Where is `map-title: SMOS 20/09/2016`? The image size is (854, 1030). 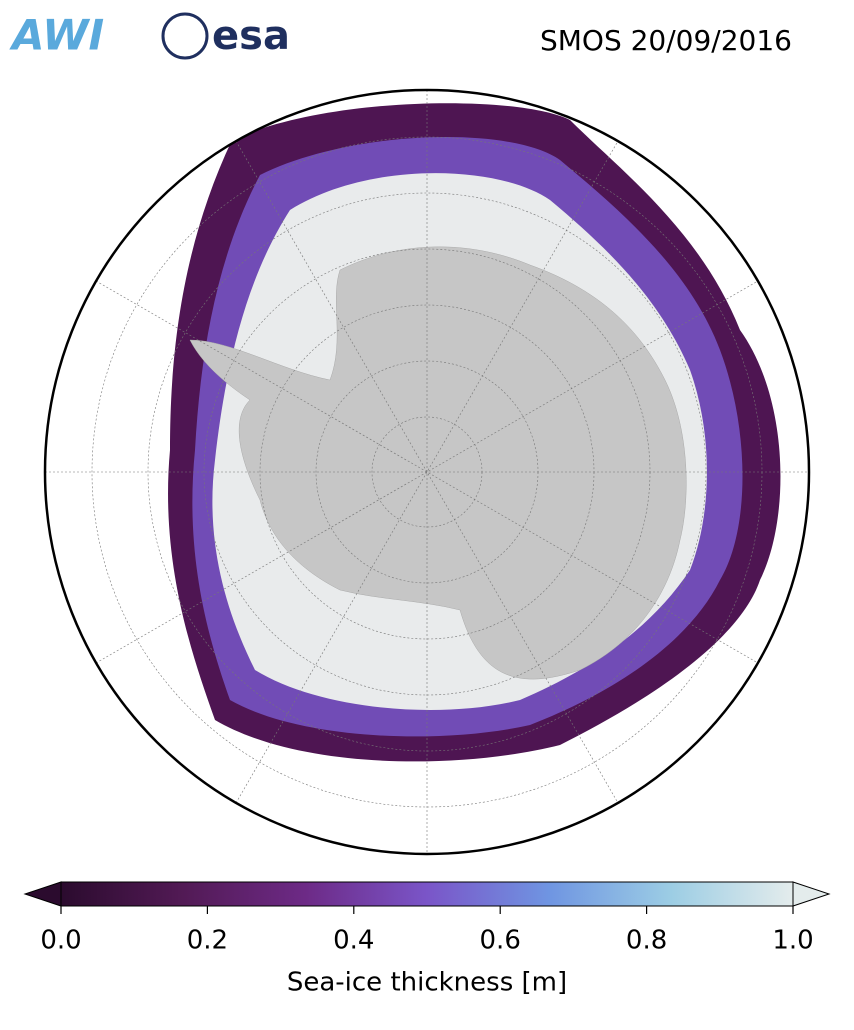 map-title: SMOS 20/09/2016 is located at coordinates (666, 40).